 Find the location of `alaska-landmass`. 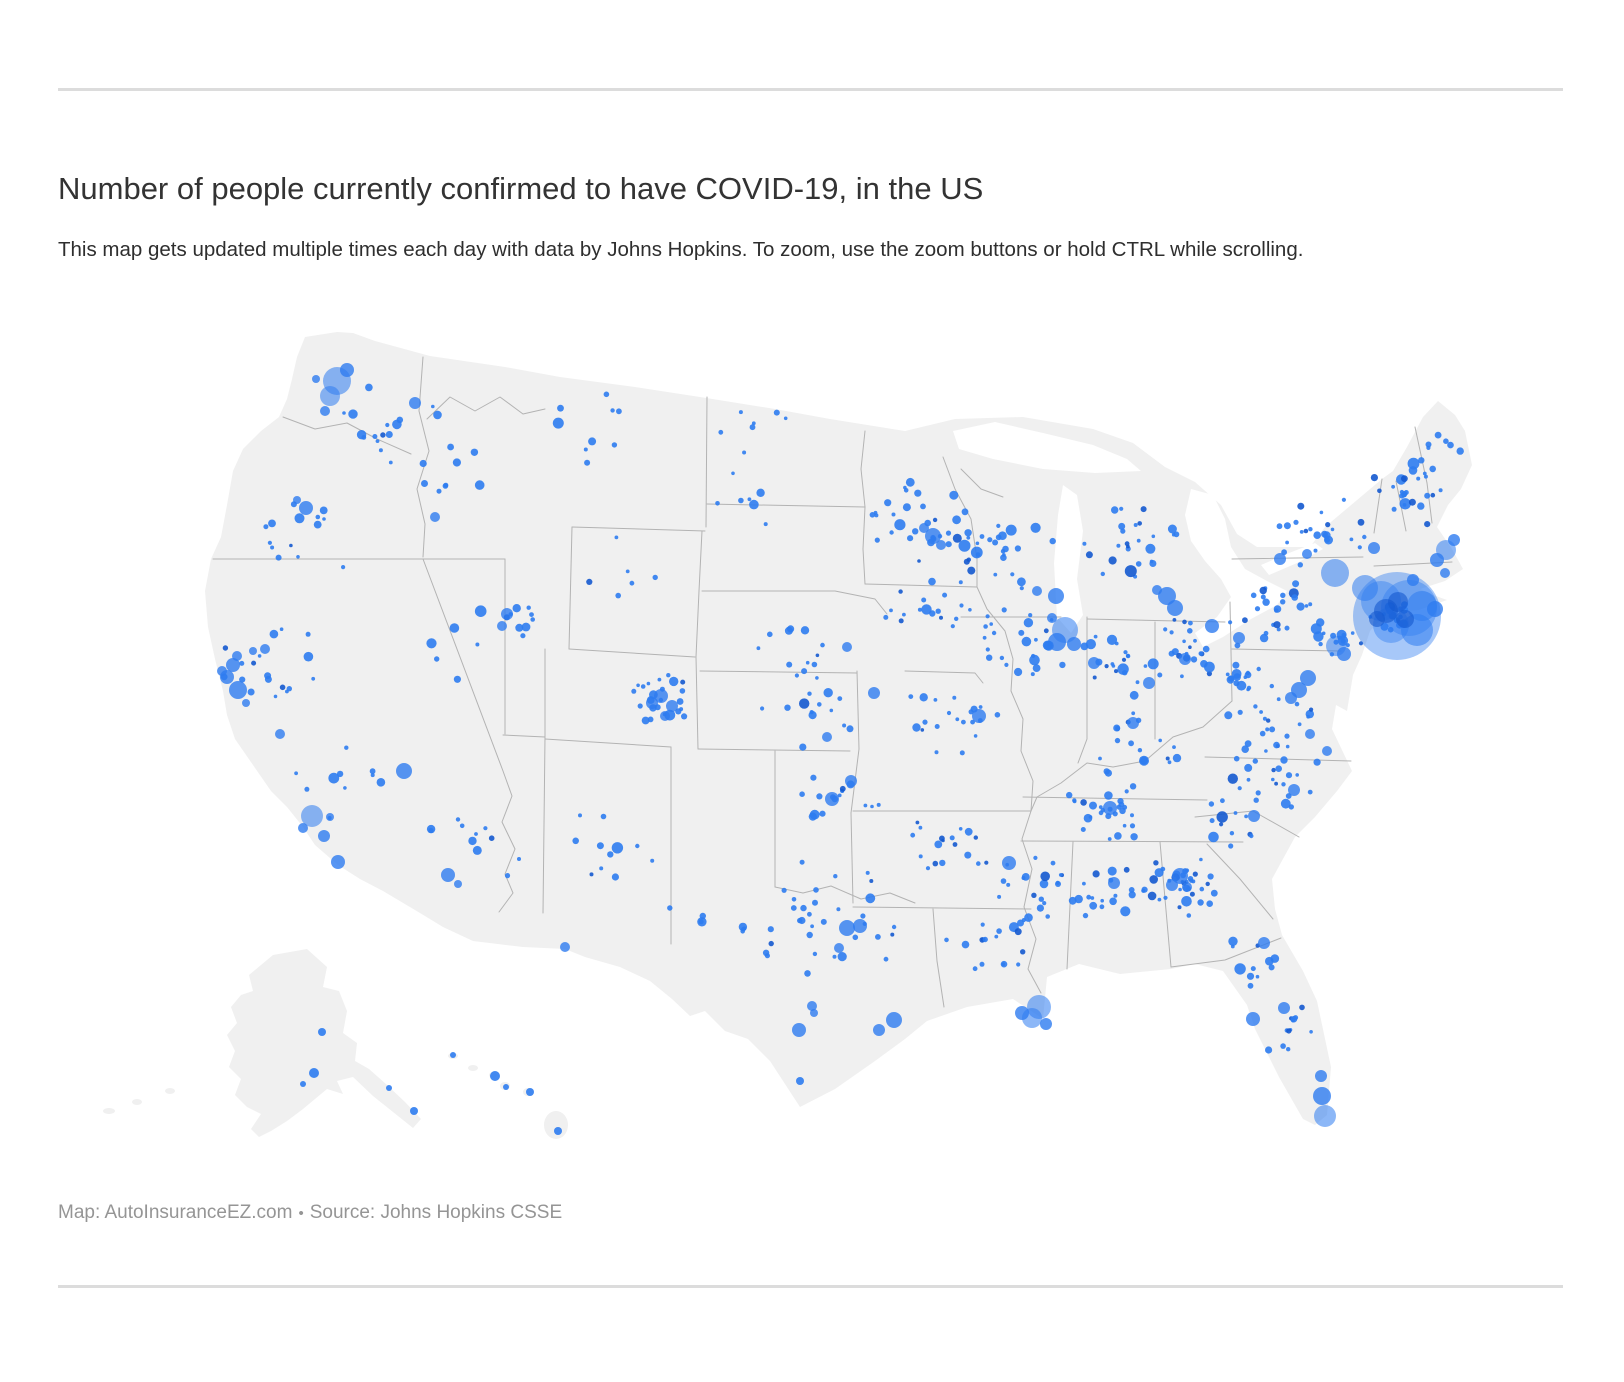

alaska-landmass is located at coordinates (324, 1043).